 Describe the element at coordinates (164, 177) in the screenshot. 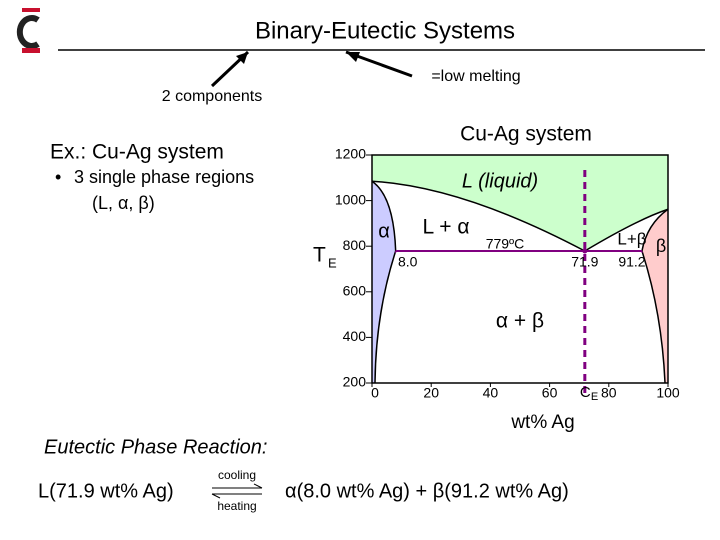

I see `example-bullet: 3 single phase regions` at that location.